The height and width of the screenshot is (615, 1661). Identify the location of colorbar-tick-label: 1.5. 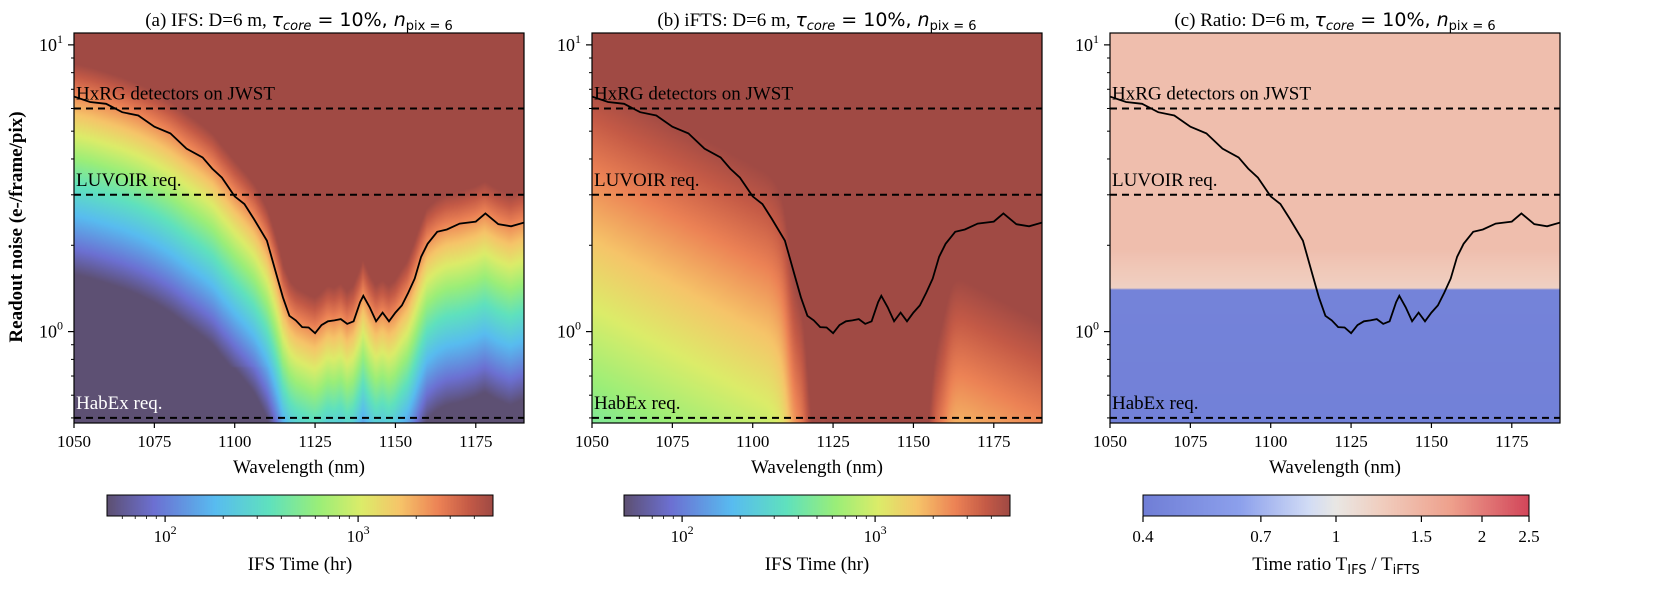
(1421, 536).